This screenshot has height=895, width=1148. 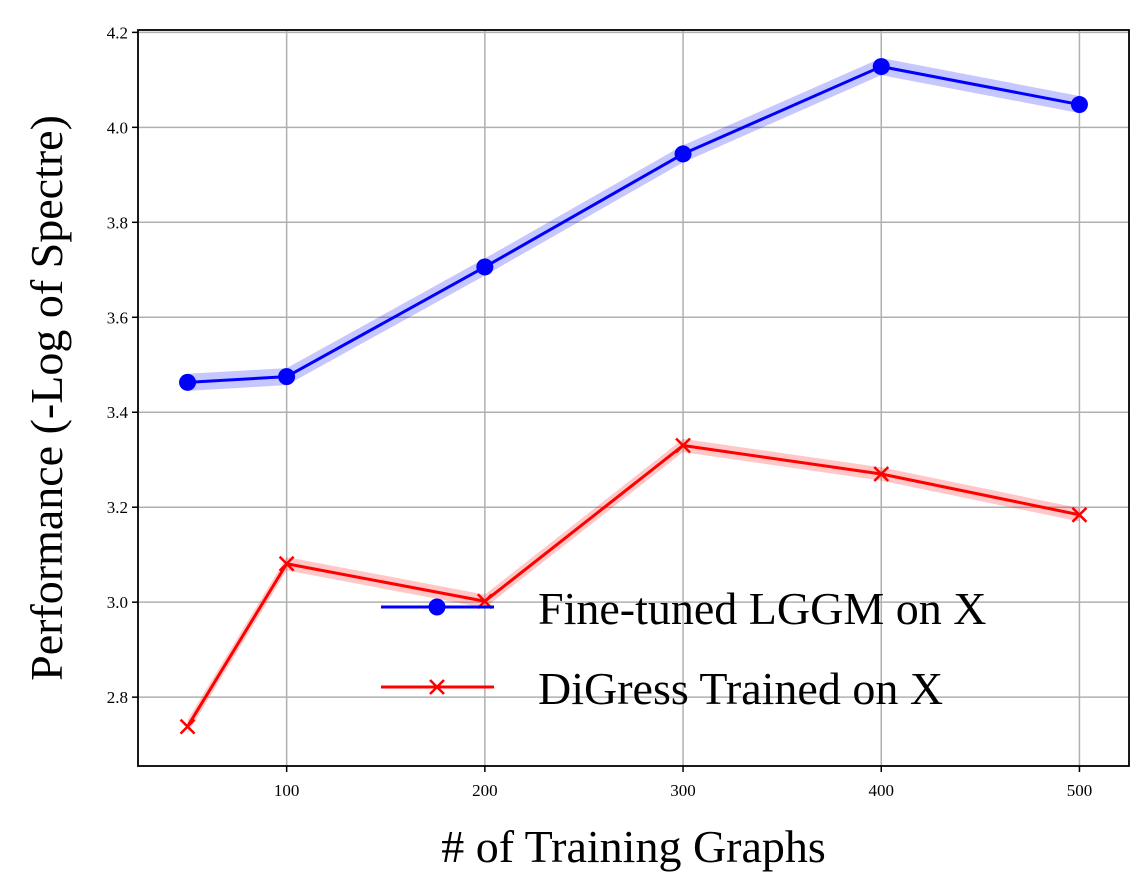 I want to click on x-tick-label: 500, so click(x=1080, y=790).